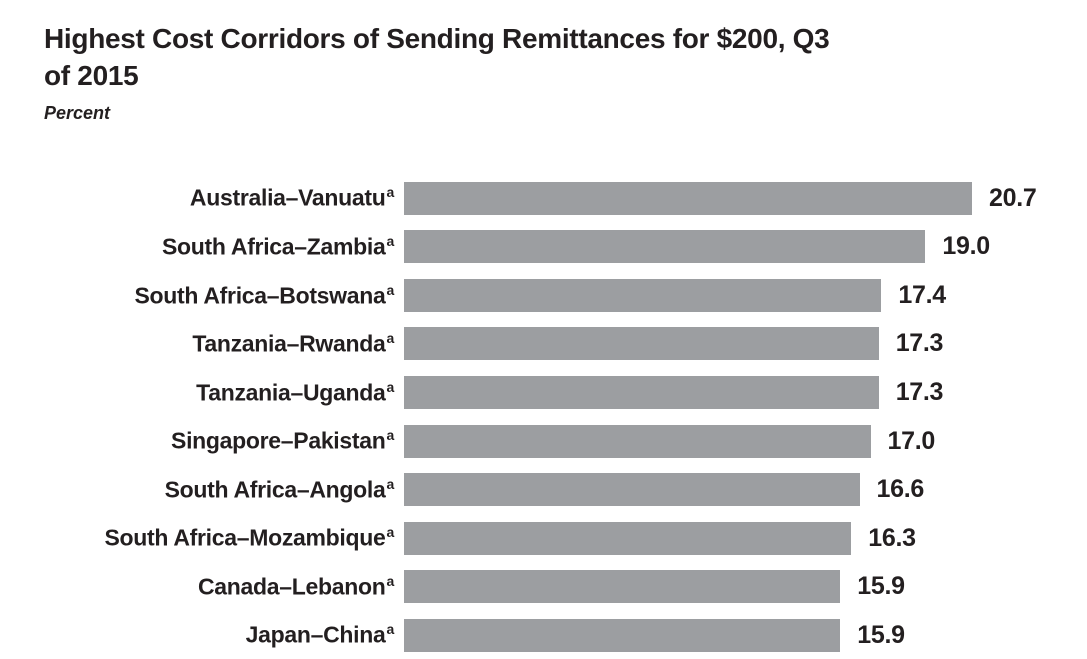 Image resolution: width=1087 pixels, height=659 pixels. What do you see at coordinates (296, 586) in the screenshot?
I see `category-label: Canada–Lebanona` at bounding box center [296, 586].